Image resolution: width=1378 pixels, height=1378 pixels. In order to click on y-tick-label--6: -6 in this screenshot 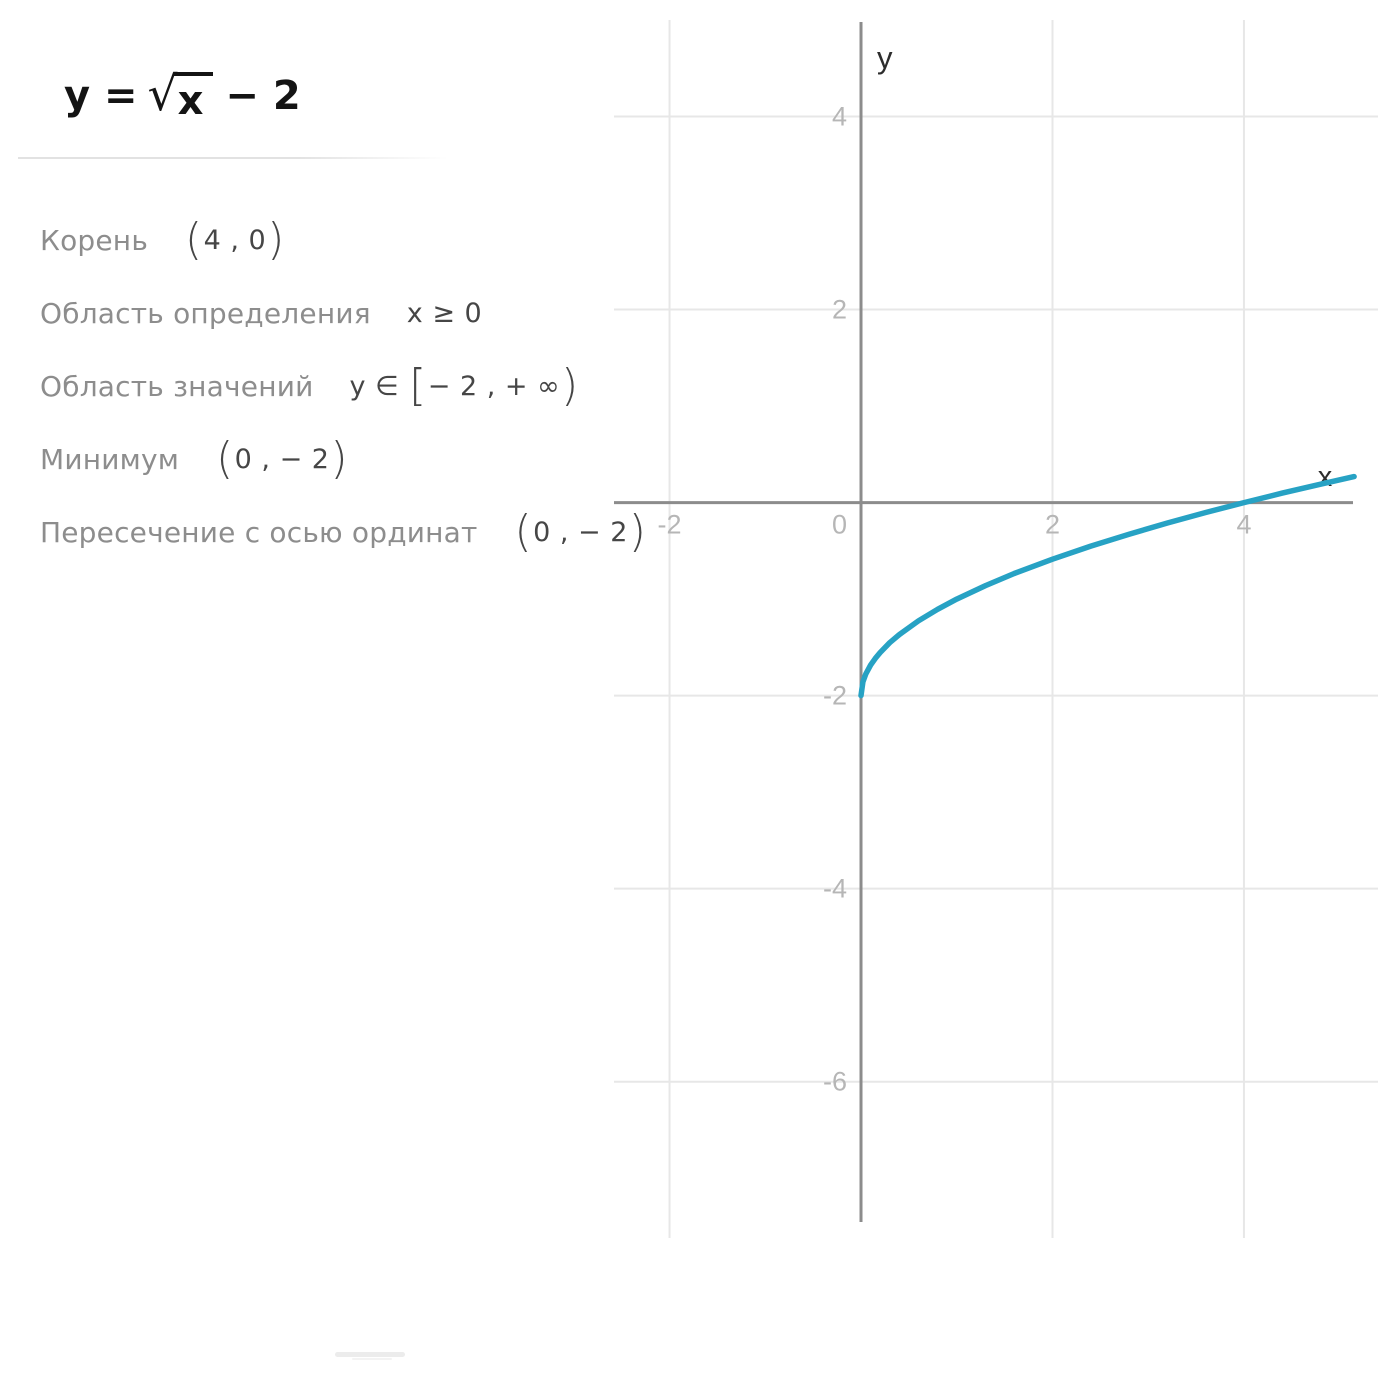, I will do `click(835, 1082)`.